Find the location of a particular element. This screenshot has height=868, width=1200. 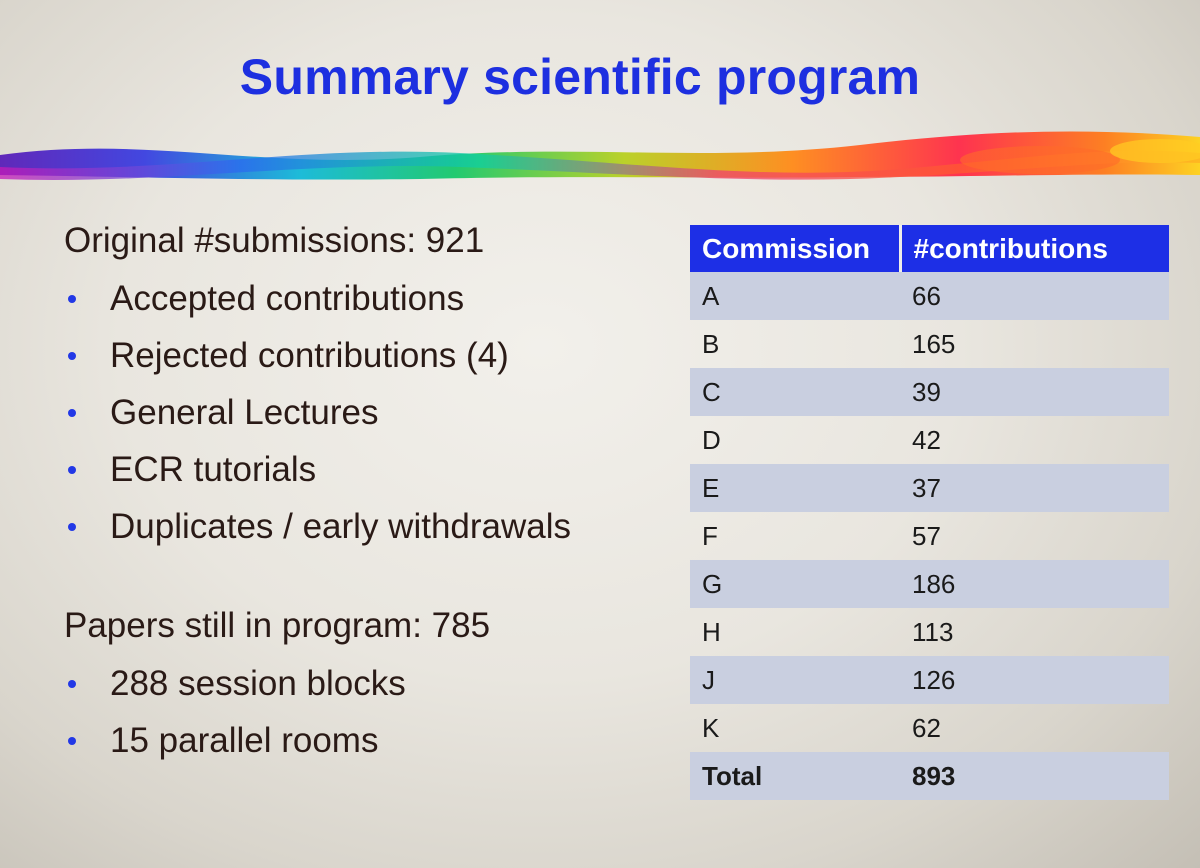

table-row: F 57 is located at coordinates (929, 536).